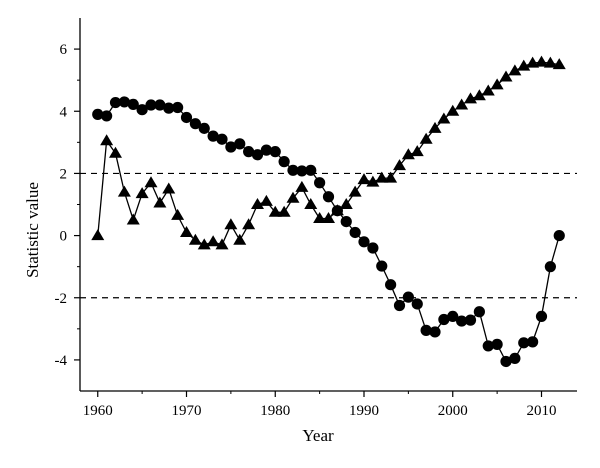 Image resolution: width=600 pixels, height=468 pixels. What do you see at coordinates (382, 266) in the screenshot?
I see `series-0-point-1992` at bounding box center [382, 266].